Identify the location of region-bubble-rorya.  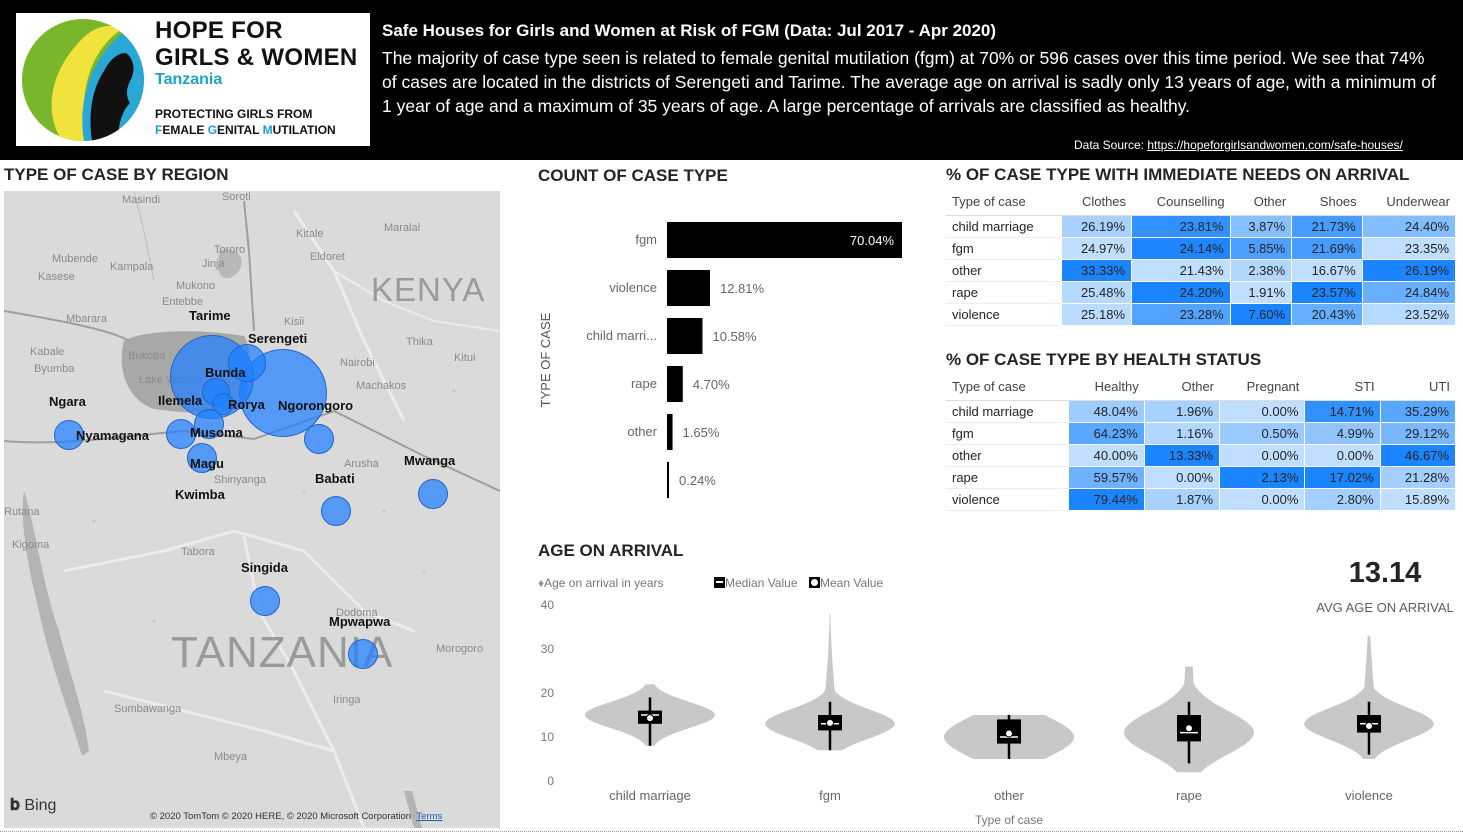
(223, 404).